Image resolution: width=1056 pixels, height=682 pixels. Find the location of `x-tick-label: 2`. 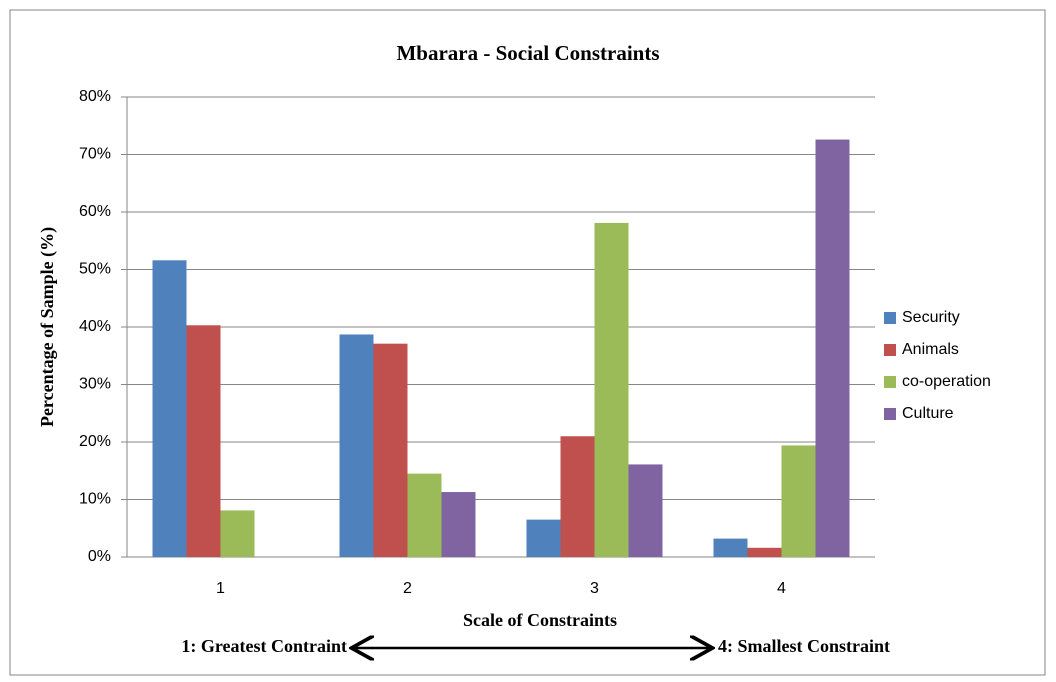

x-tick-label: 2 is located at coordinates (407, 588).